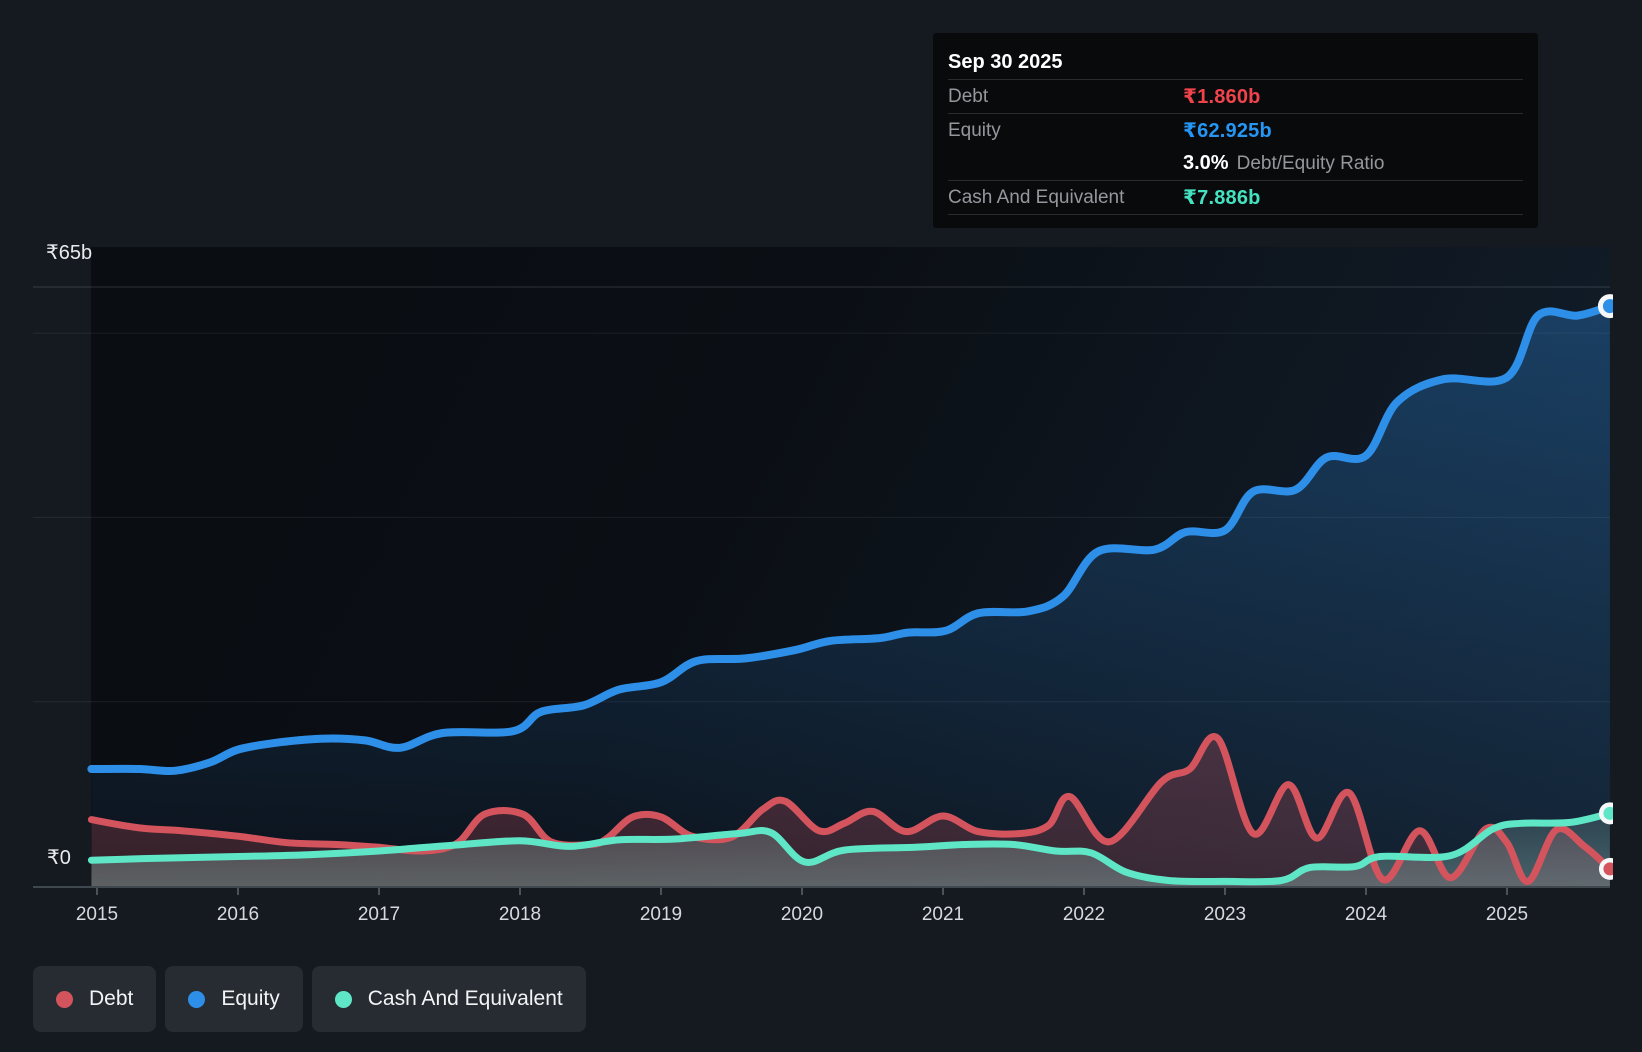  Describe the element at coordinates (1084, 914) in the screenshot. I see `x-axis-label-2022: 2022` at that location.